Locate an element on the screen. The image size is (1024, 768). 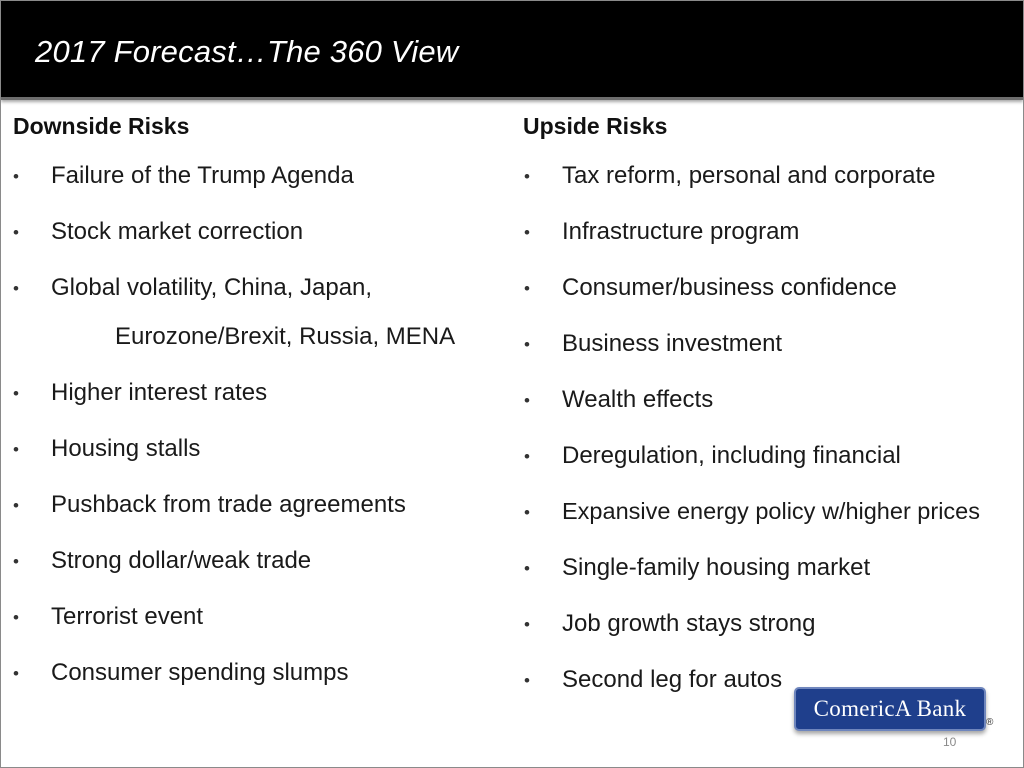
downside-item-continuation: Eurozone/Brexit, Russia, MENA is located at coordinates (285, 336).